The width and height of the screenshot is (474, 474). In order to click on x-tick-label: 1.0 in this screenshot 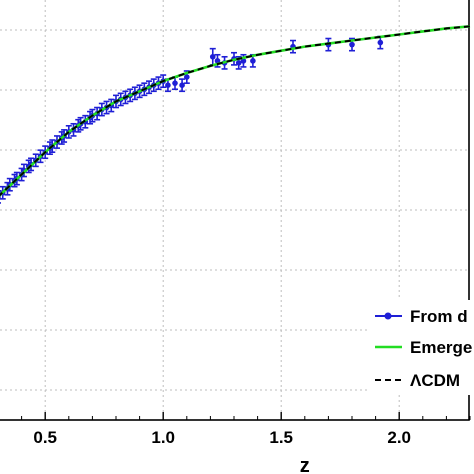, I will do `click(163, 437)`.